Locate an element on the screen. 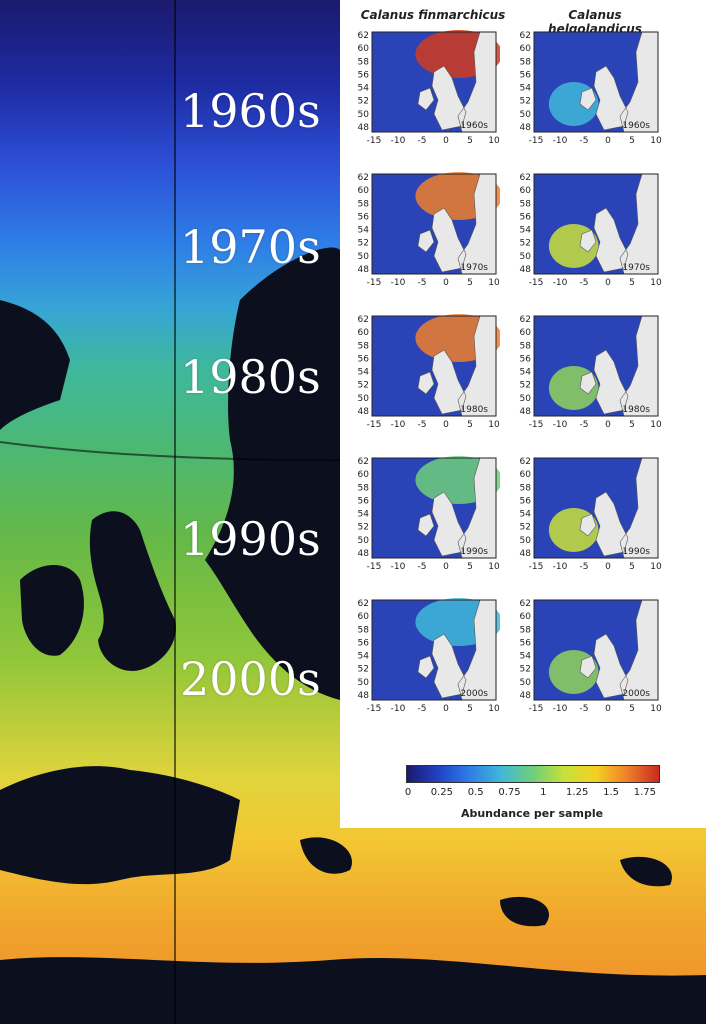 The height and width of the screenshot is (1024, 706). mini-map-finmarchicus-2000s: 62 60 58 56 54 52 50 48 -15 -10 -5 0 5 10 2000s is located at coordinates (425, 657).